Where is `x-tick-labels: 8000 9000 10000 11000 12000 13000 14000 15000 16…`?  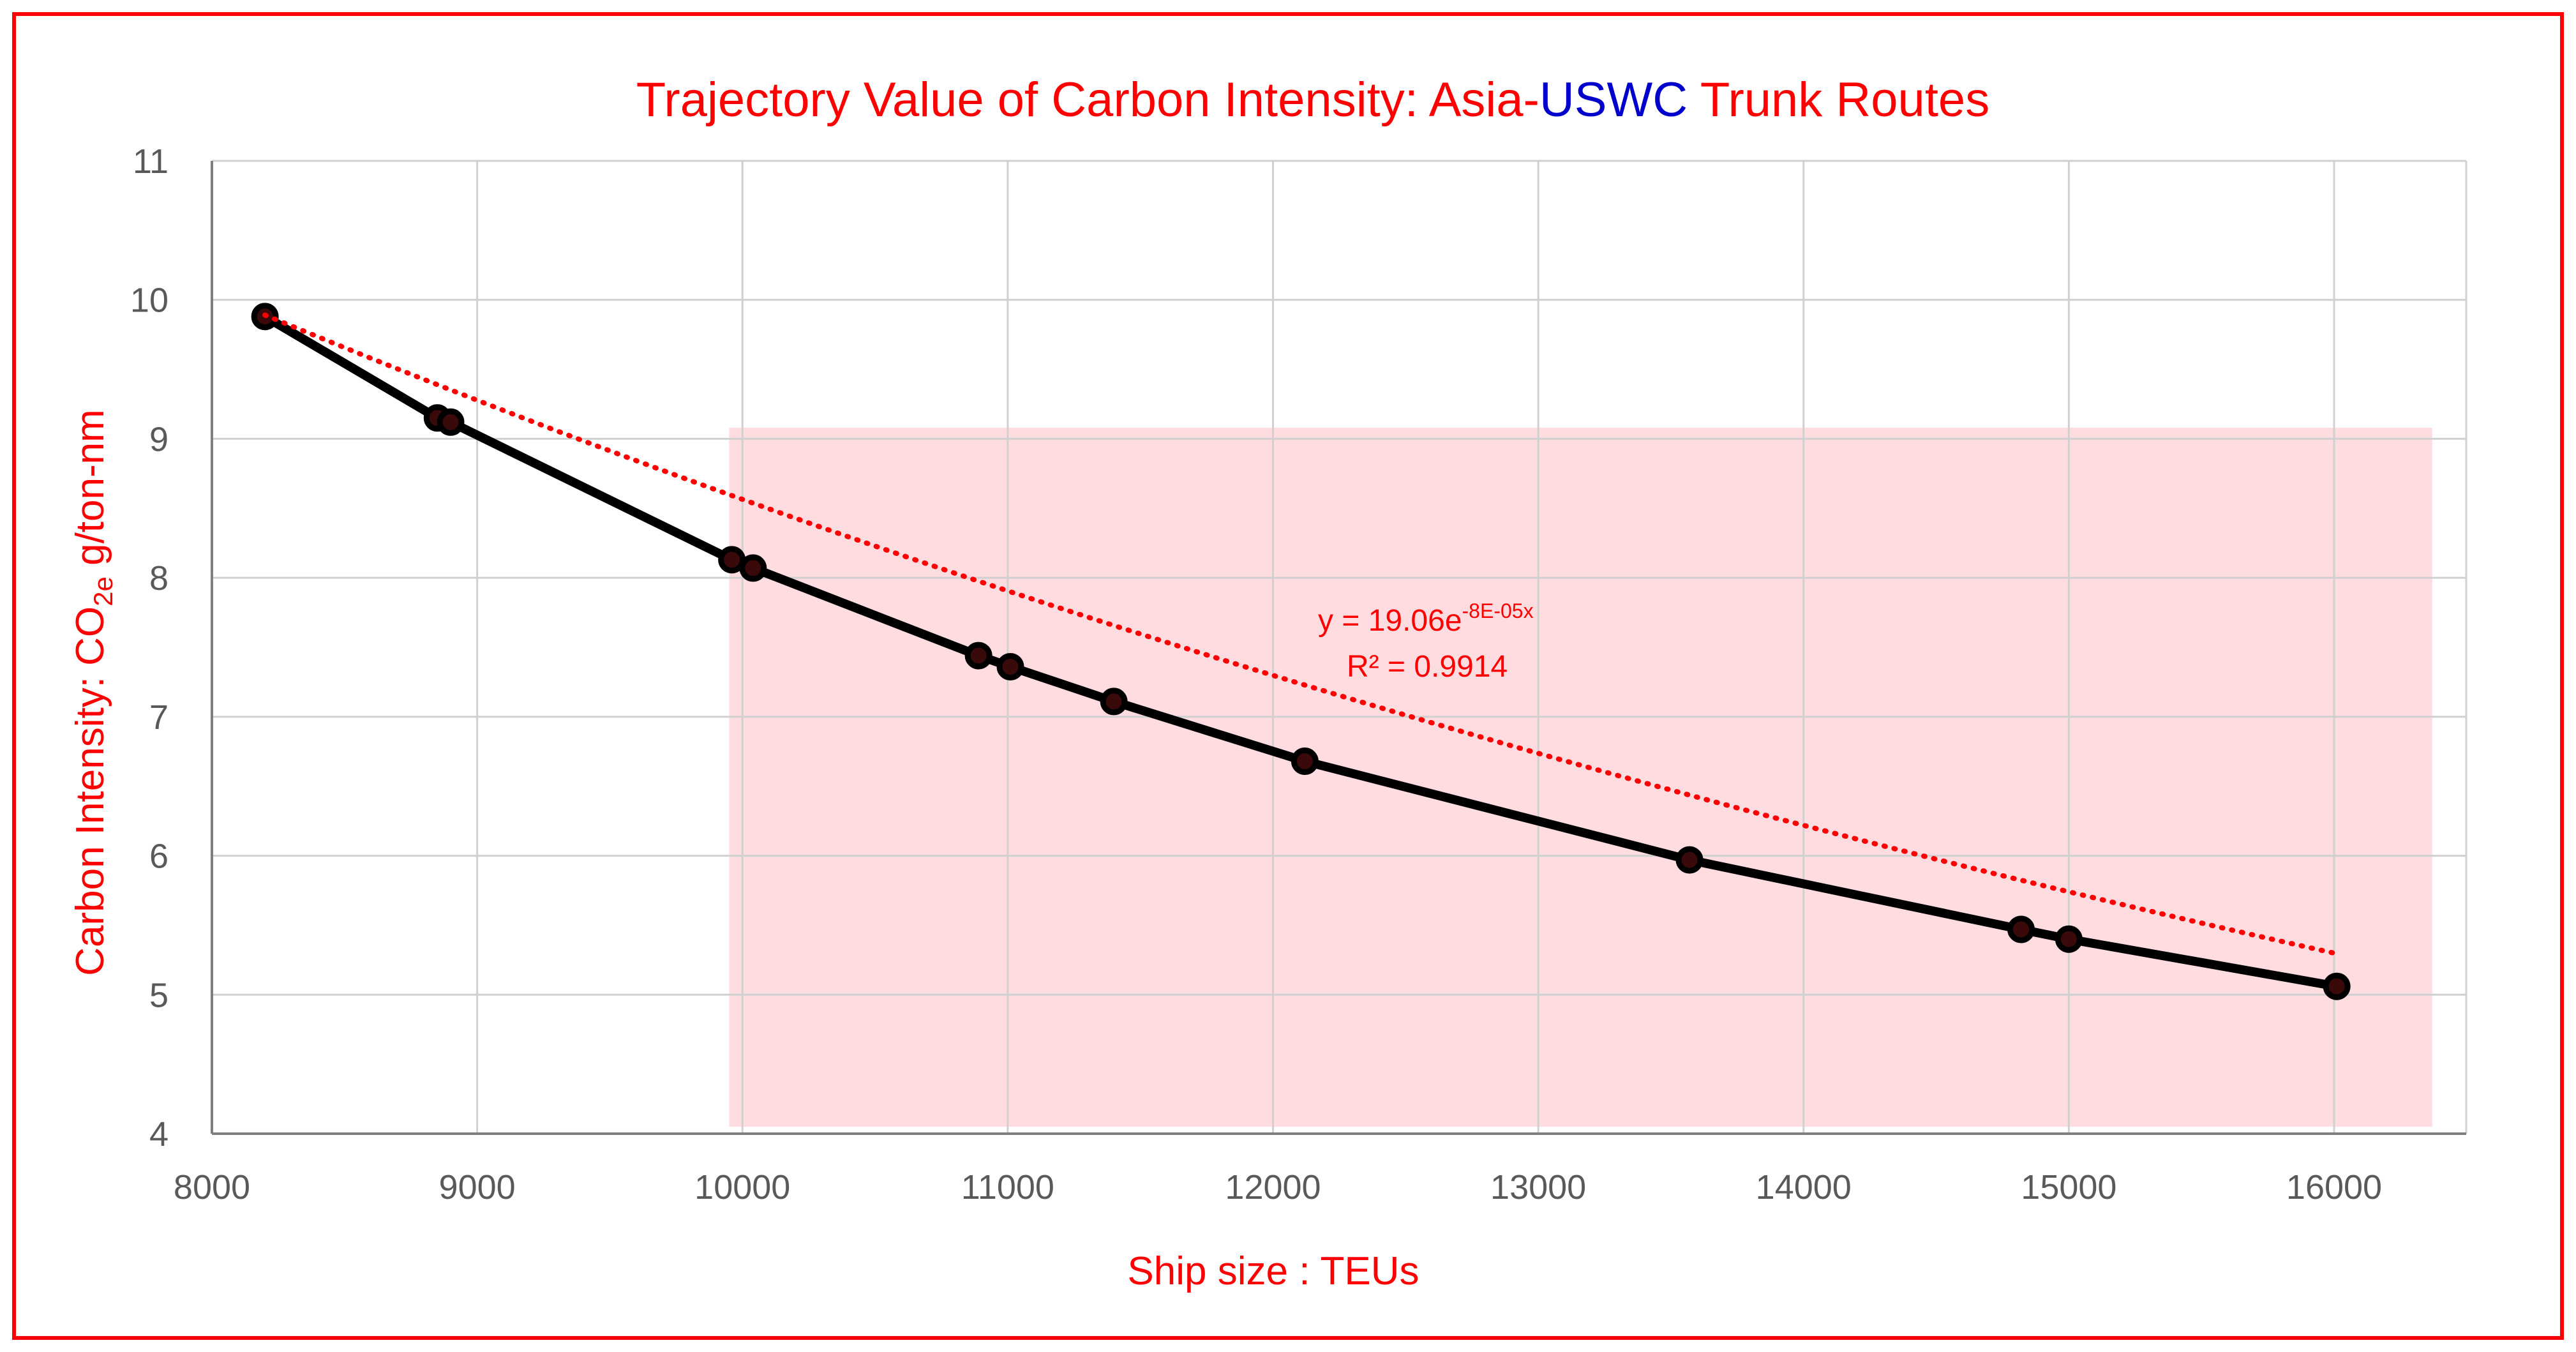
x-tick-labels: 8000 9000 10000 11000 12000 13000 14000 15000 16… is located at coordinates (1278, 1187).